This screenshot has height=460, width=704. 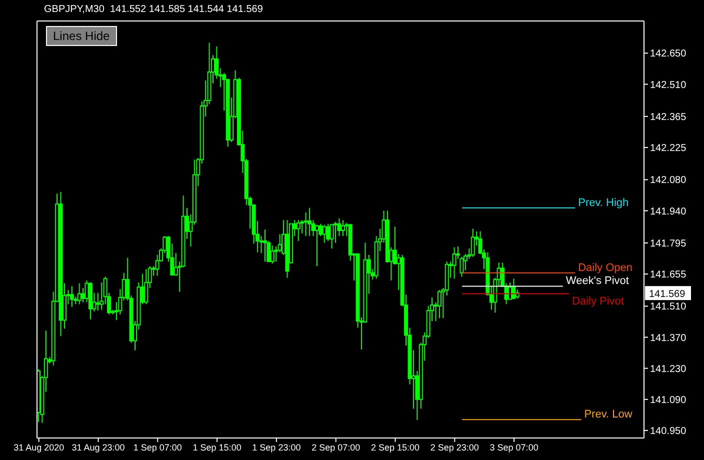 I want to click on x-tick-label: 1 Sep 07:00, so click(x=157, y=447).